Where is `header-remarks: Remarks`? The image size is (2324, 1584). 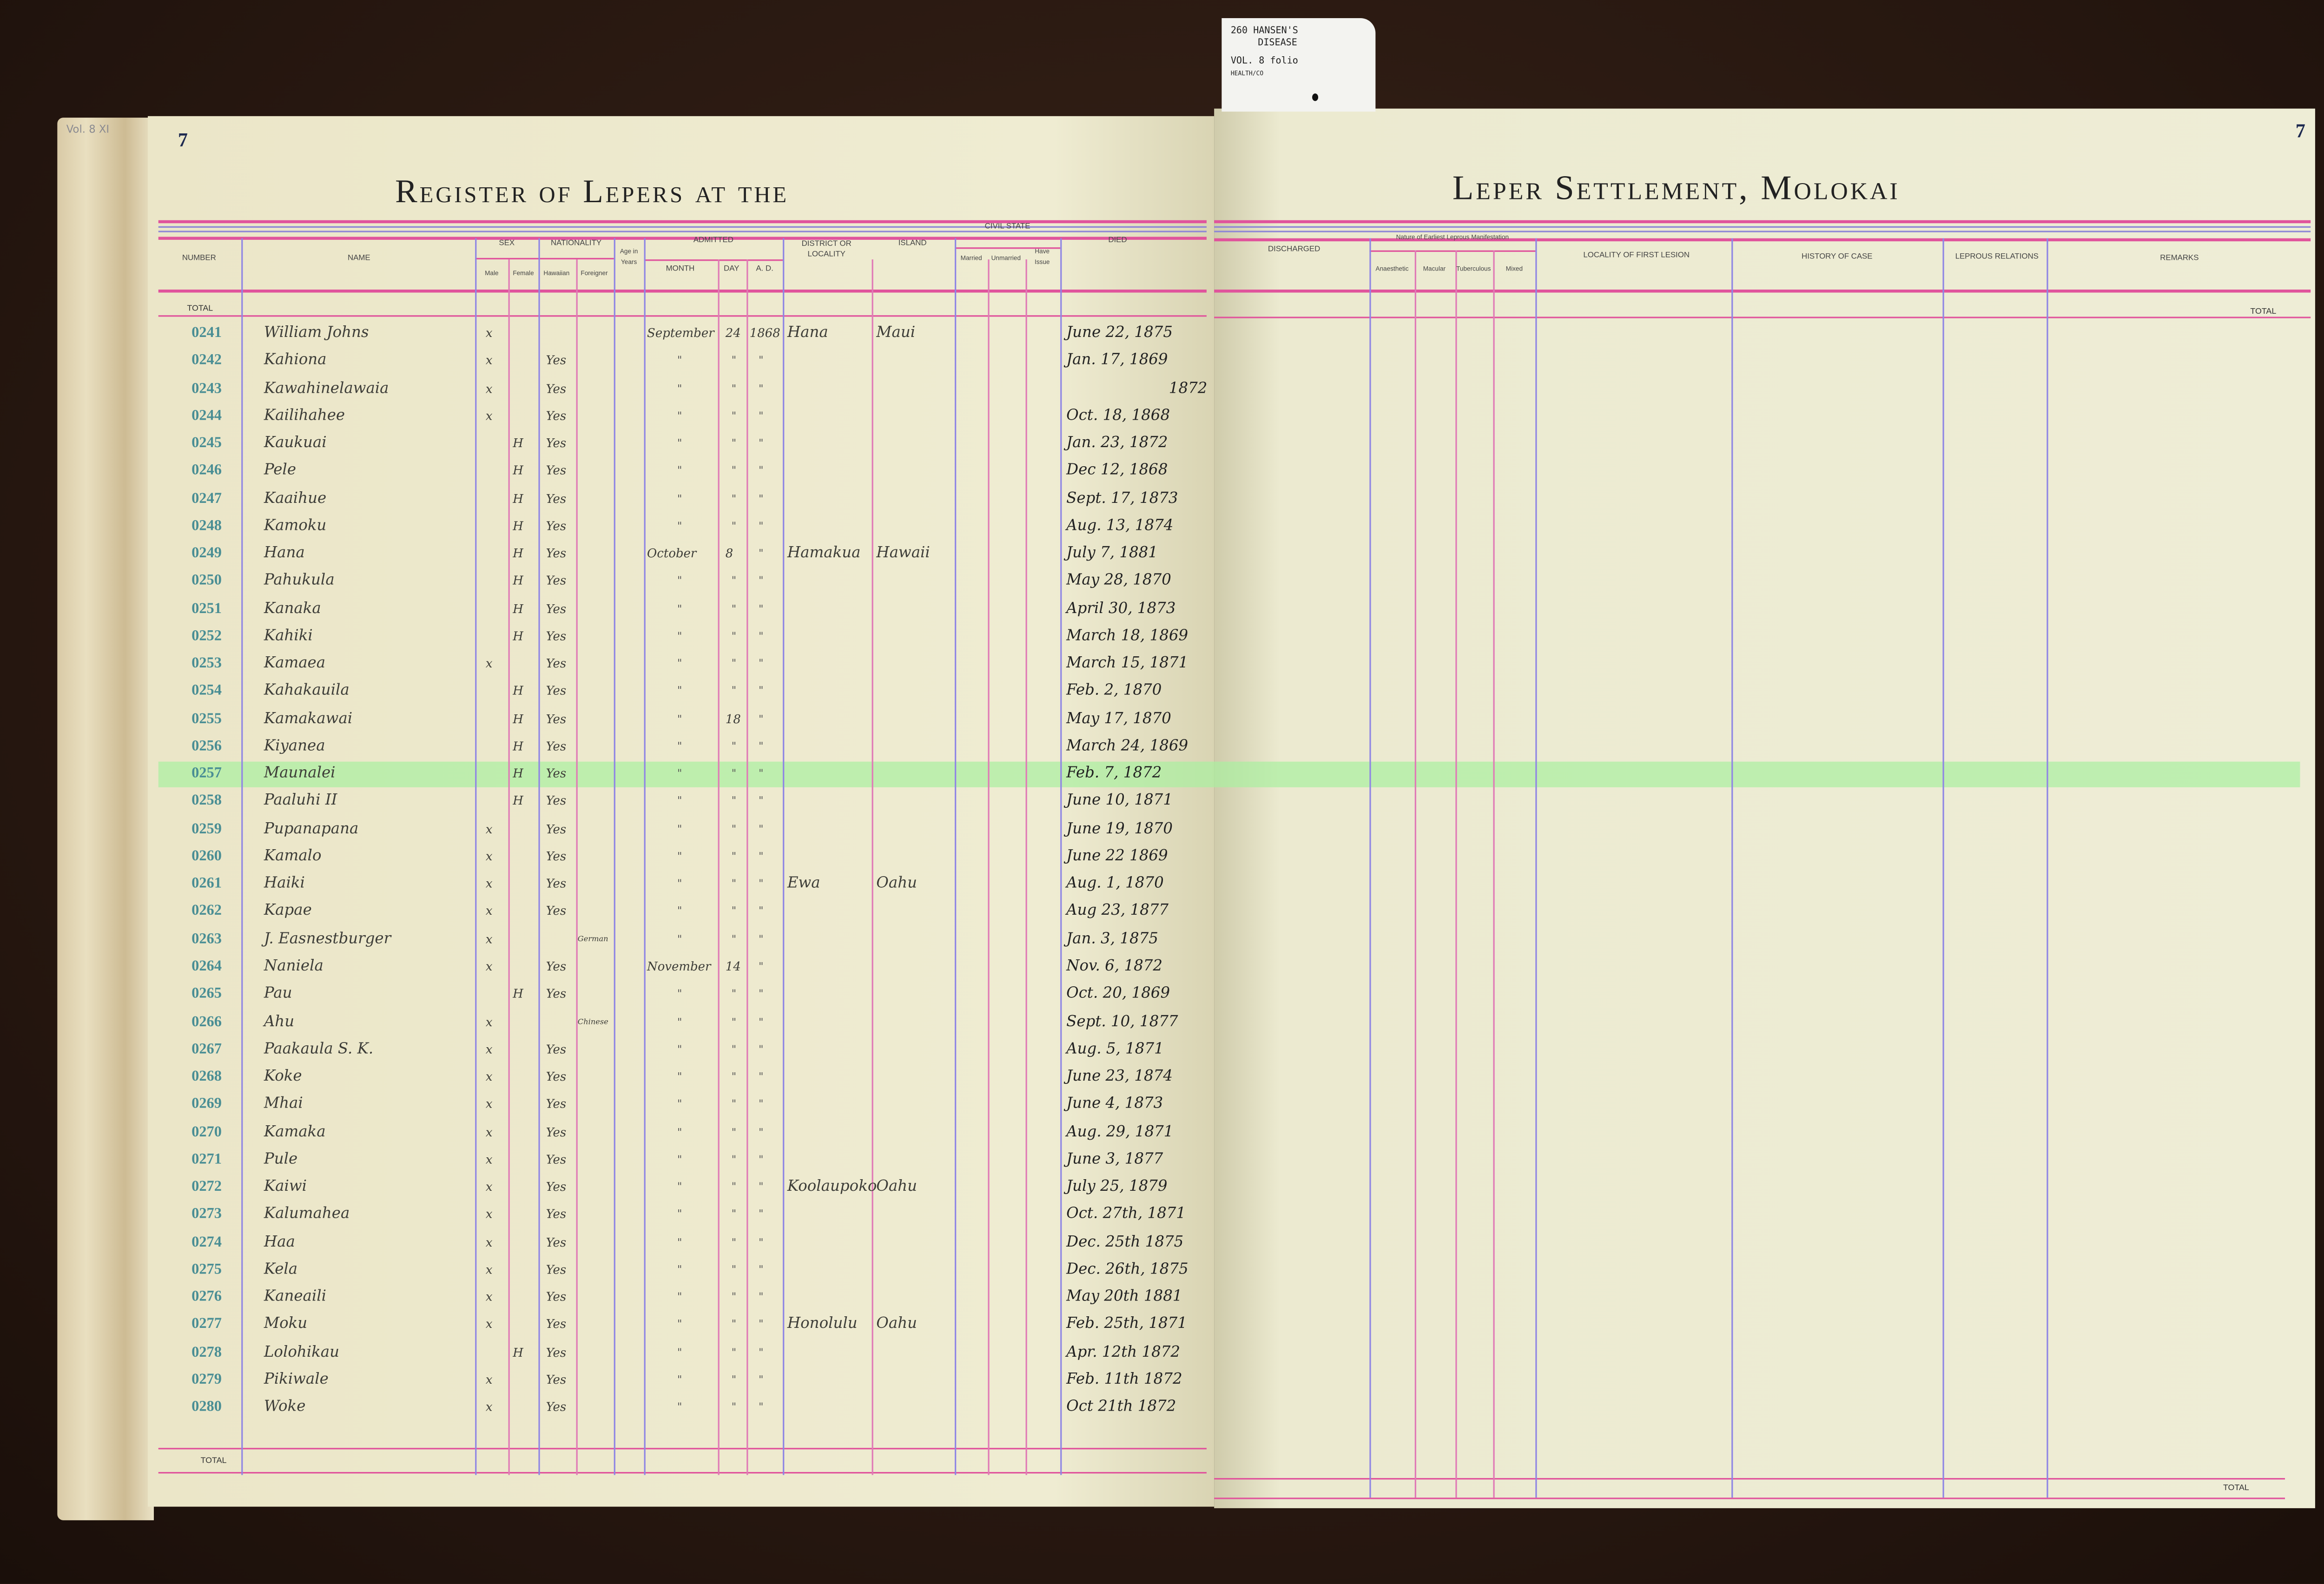
header-remarks: Remarks is located at coordinates (2179, 259).